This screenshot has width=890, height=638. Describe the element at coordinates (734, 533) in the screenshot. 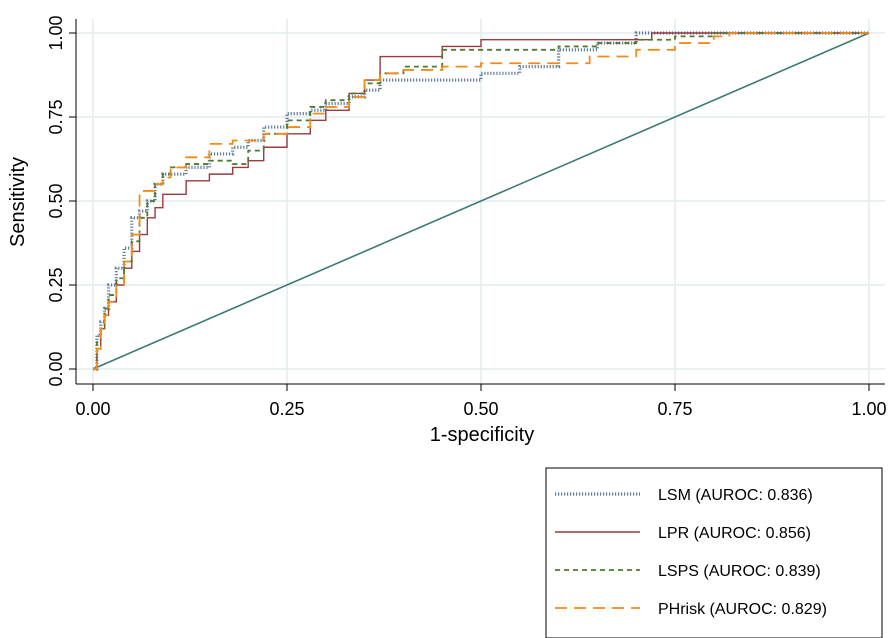

I see `legend-label-lpr: LPR (AUROC: 0.856)` at that location.